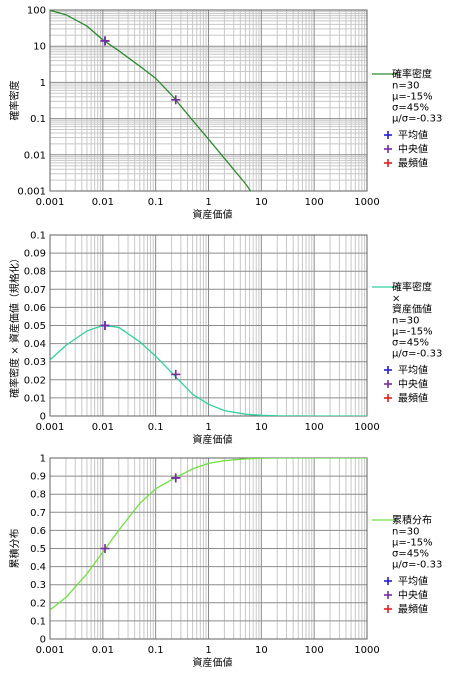 The width and height of the screenshot is (460, 680). I want to click on y-tick-label: 0.6, so click(38, 531).